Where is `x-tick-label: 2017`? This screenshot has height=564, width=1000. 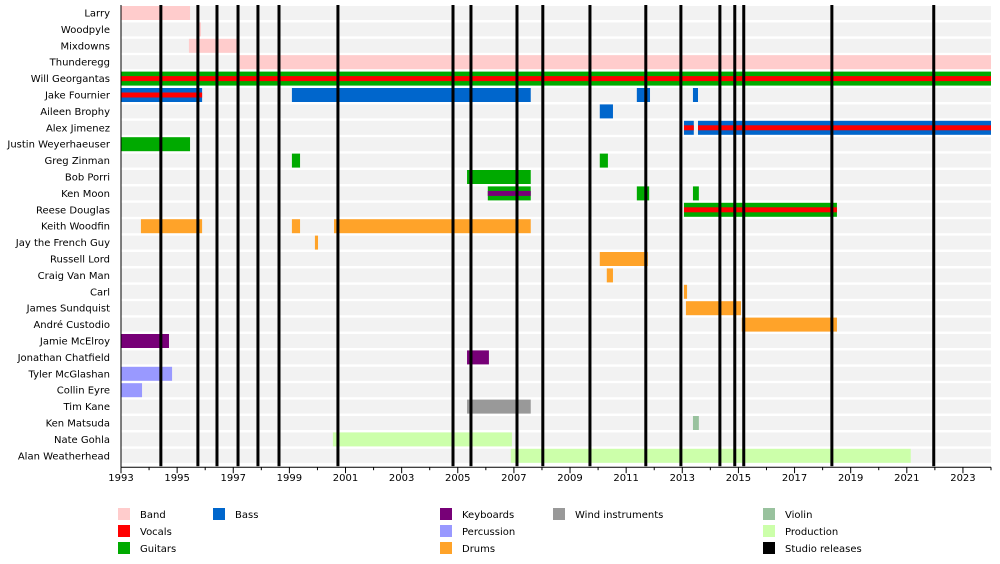 x-tick-label: 2017 is located at coordinates (794, 478).